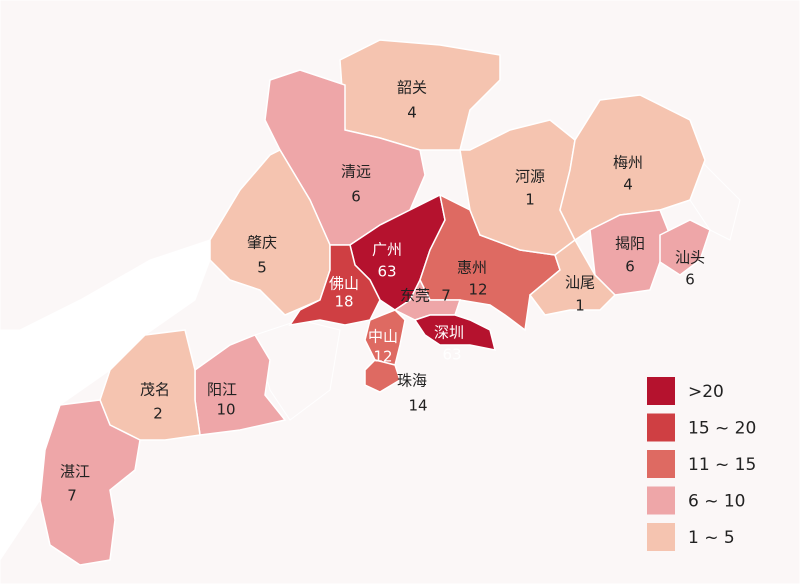 The width and height of the screenshot is (800, 584). Describe the element at coordinates (580, 283) in the screenshot. I see `region-name: 汕尾` at that location.